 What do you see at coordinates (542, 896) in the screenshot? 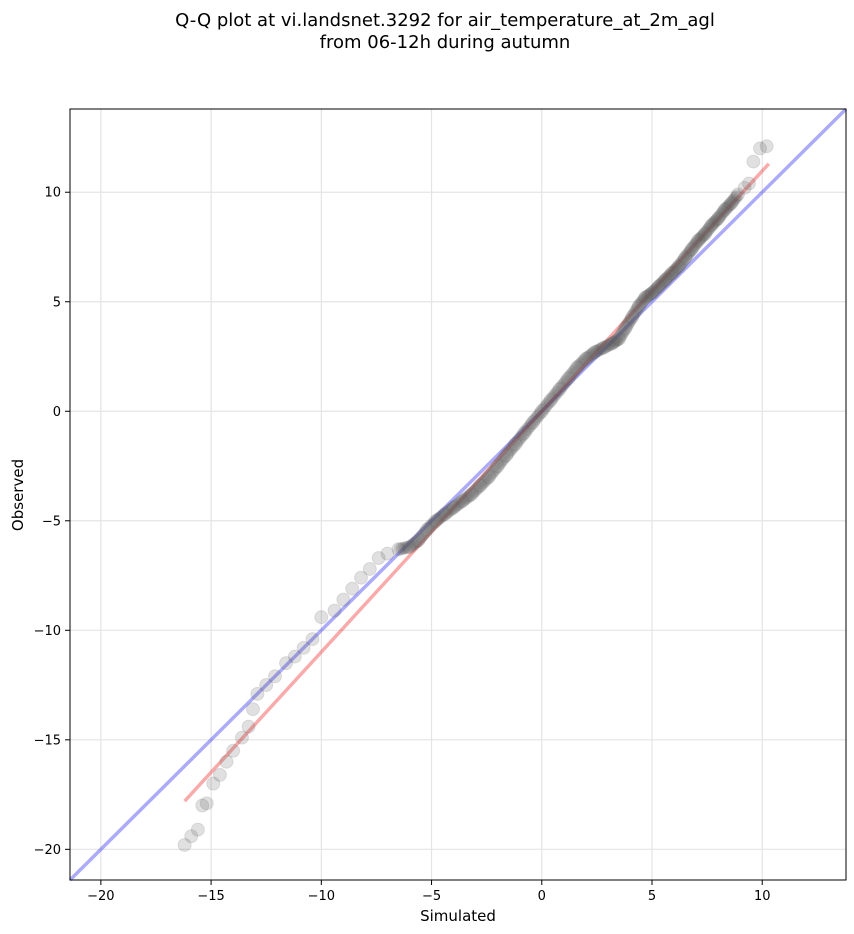
I see `x-tick-label: 0` at bounding box center [542, 896].